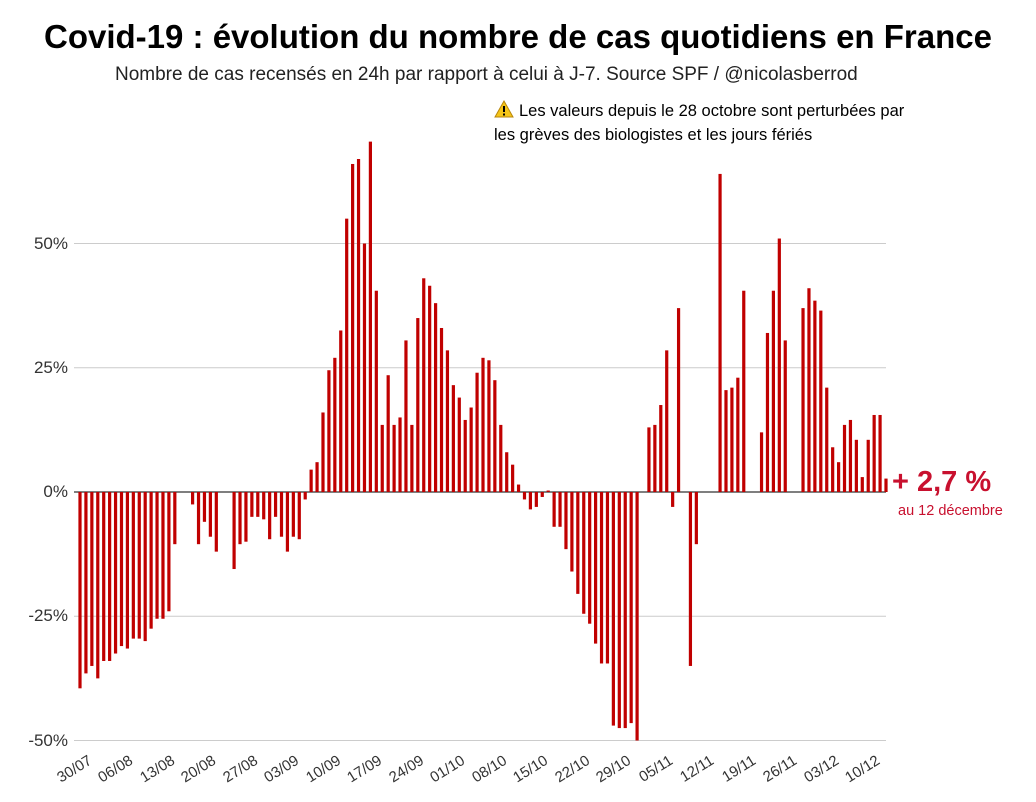  Describe the element at coordinates (950, 511) in the screenshot. I see `callout-date: au 12 décembre` at that location.